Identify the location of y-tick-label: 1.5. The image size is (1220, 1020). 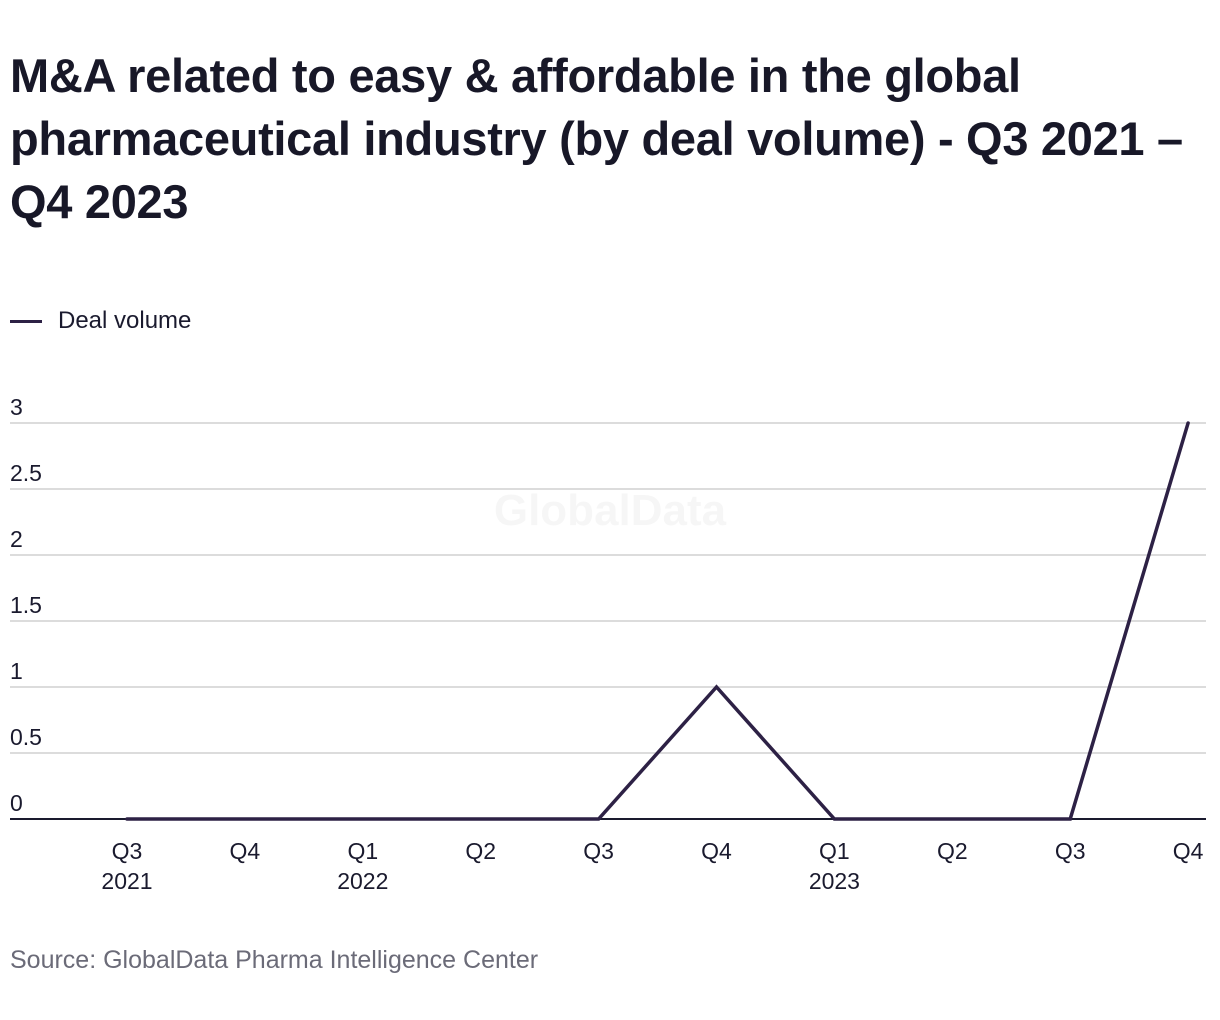
(26, 605).